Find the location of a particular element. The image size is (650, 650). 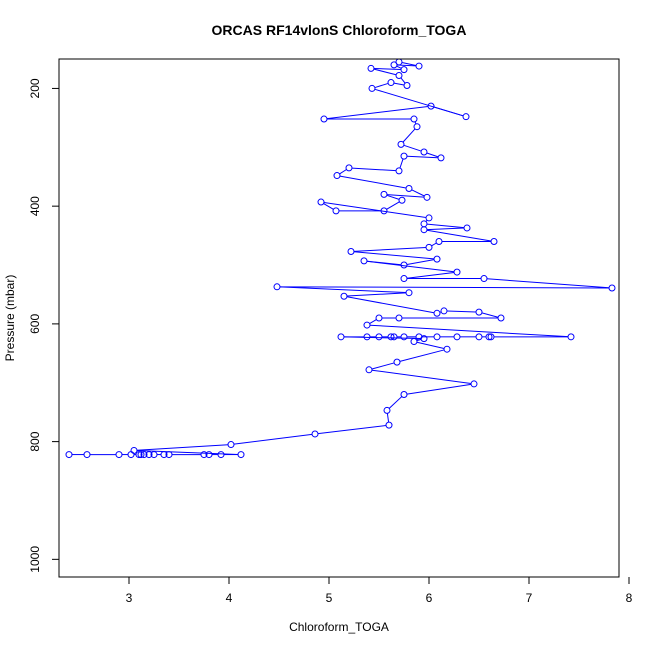

y-axis: 200 400 600 800 1000 is located at coordinates (43, 325).